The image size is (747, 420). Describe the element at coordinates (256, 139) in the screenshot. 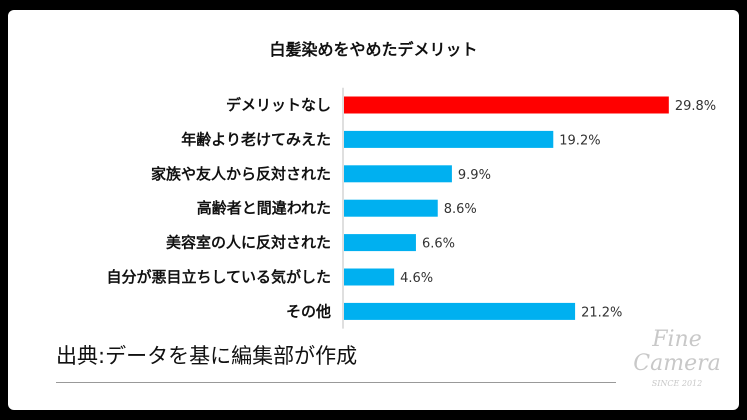

I see `category-label: 年齢より老けてみえた` at that location.